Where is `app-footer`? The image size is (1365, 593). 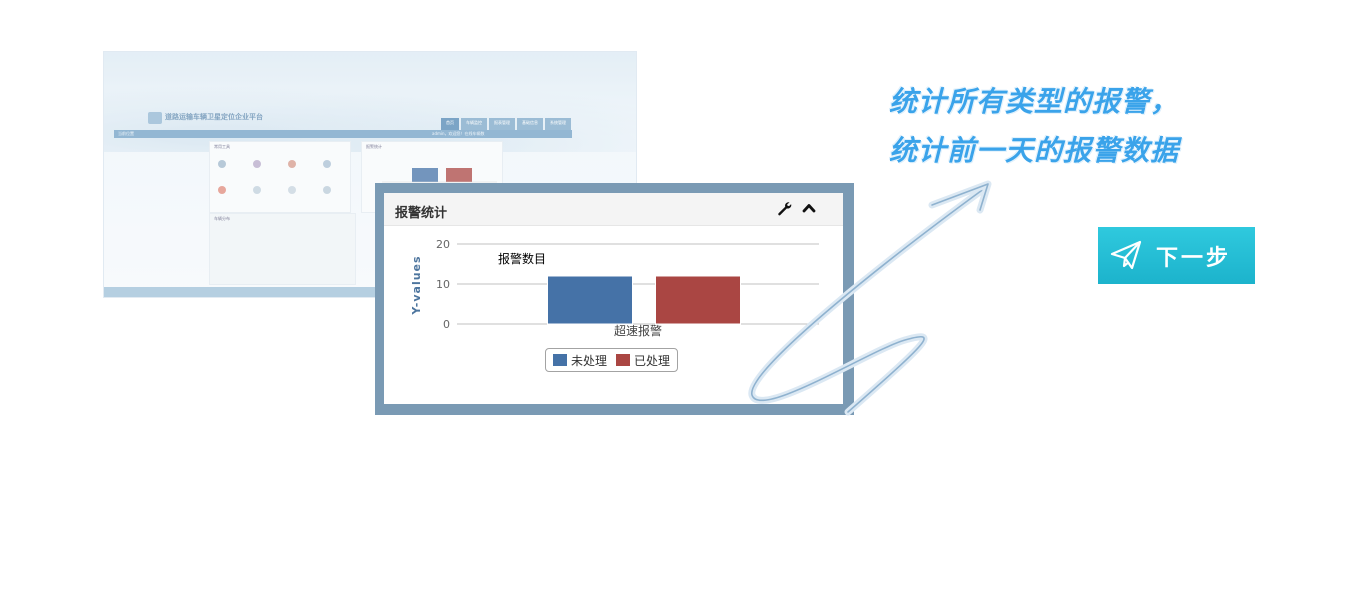
app-footer is located at coordinates (370, 292).